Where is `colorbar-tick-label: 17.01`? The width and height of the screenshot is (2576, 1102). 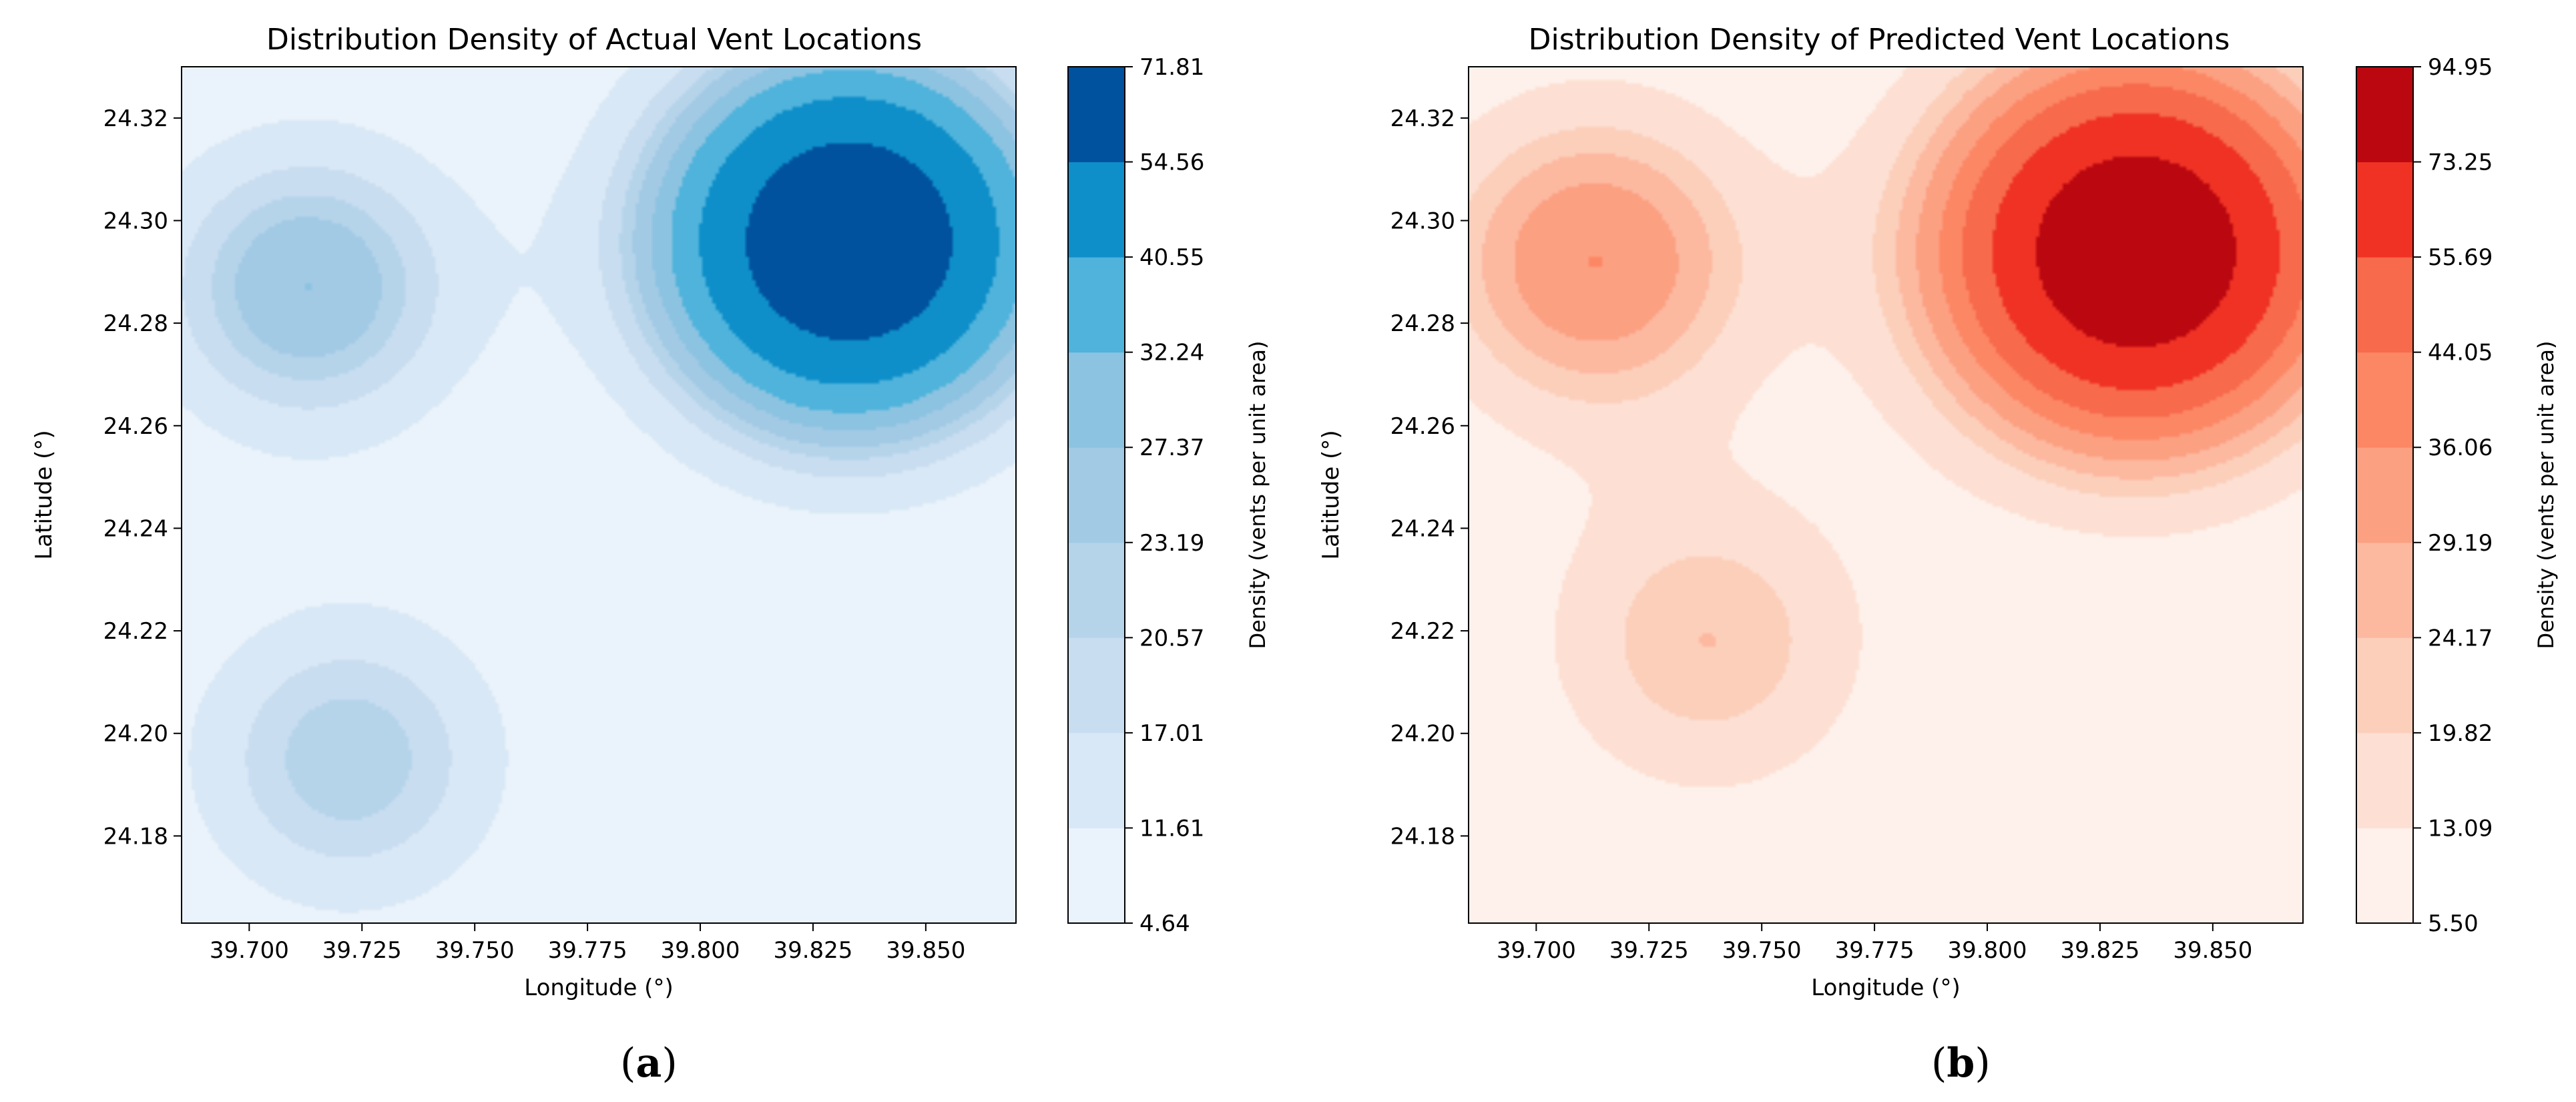 colorbar-tick-label: 17.01 is located at coordinates (1171, 733).